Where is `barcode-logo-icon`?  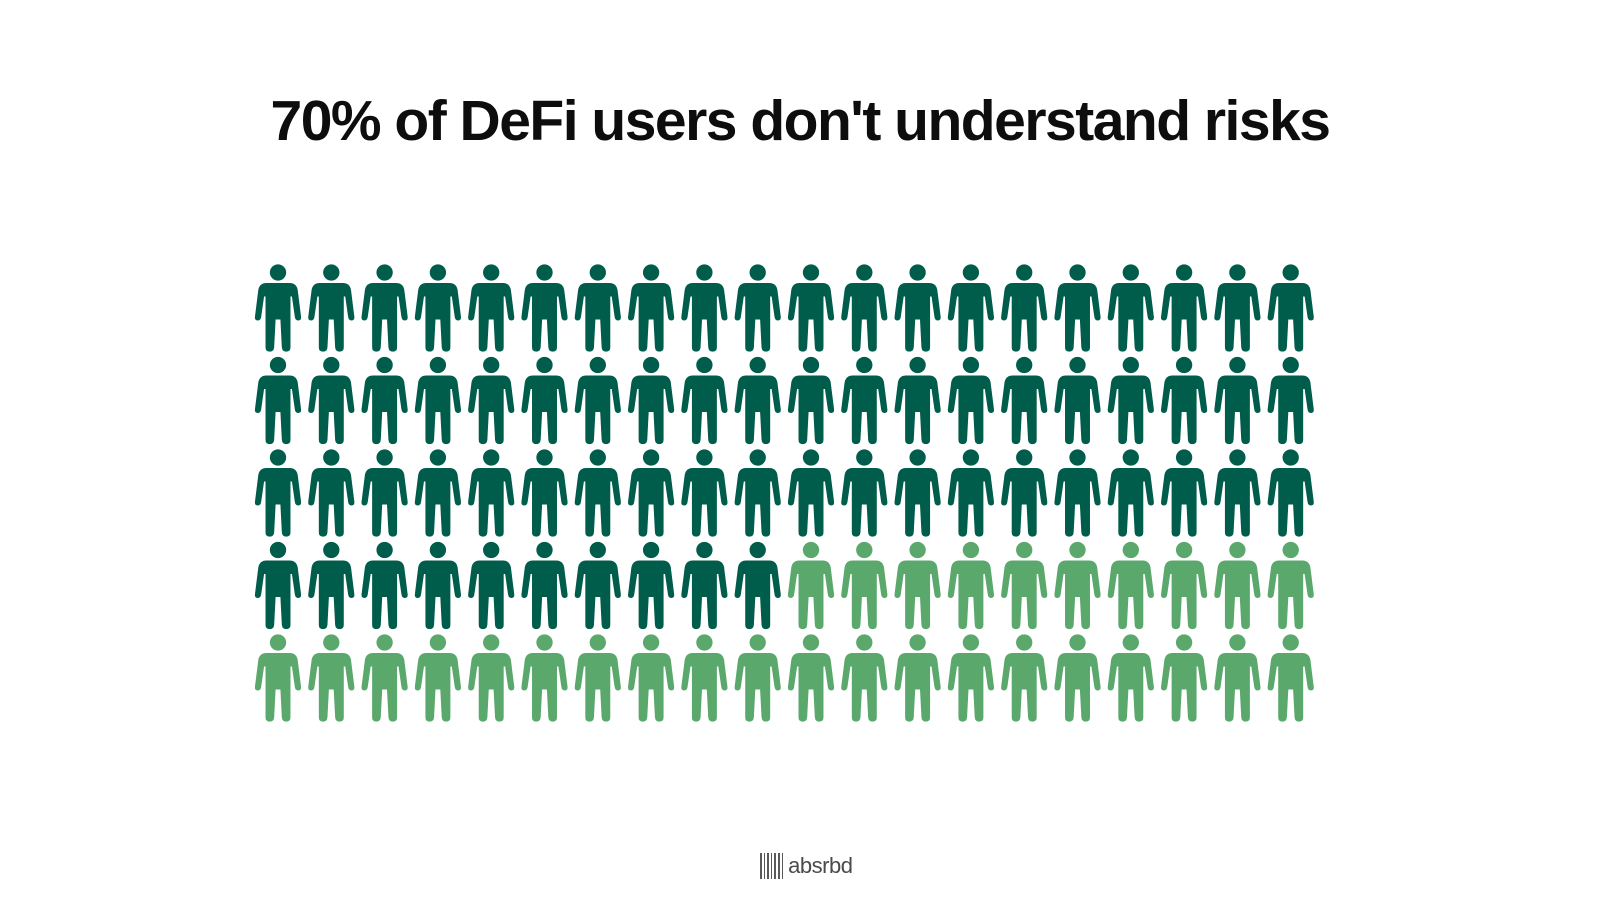
barcode-logo-icon is located at coordinates (772, 866).